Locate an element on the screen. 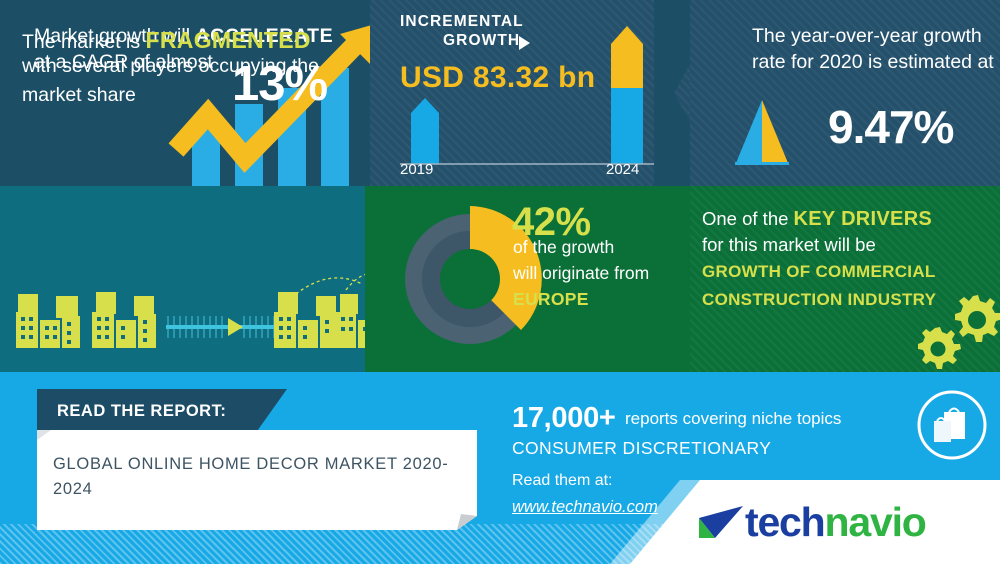 The height and width of the screenshot is (564, 1000). technavio-wordmark: technavio is located at coordinates (836, 522).